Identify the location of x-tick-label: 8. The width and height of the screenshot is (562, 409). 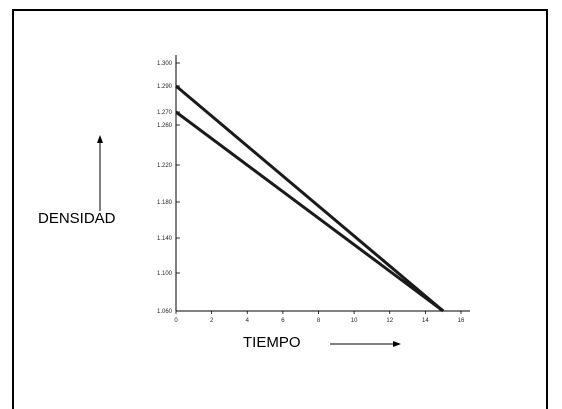
(319, 321).